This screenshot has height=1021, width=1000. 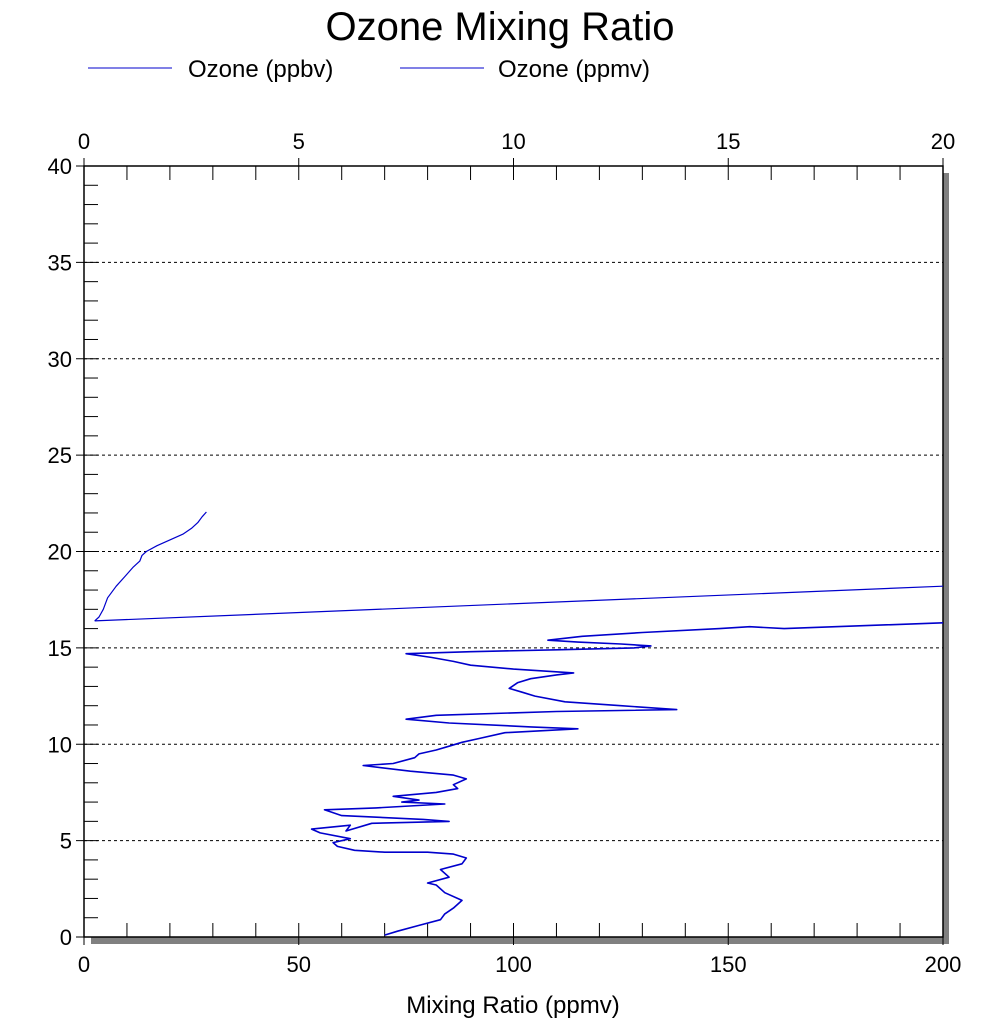 What do you see at coordinates (60, 744) in the screenshot?
I see `y-tick-label: 10` at bounding box center [60, 744].